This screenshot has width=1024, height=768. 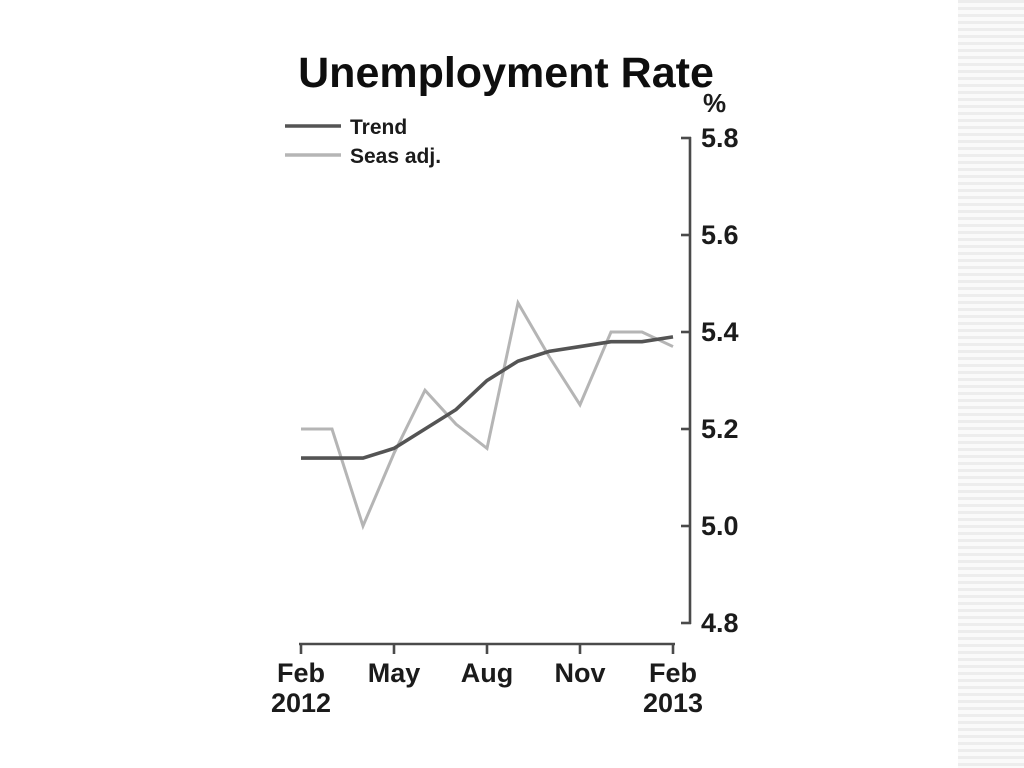 What do you see at coordinates (720, 429) in the screenshot?
I see `y-tick-label: 5.2` at bounding box center [720, 429].